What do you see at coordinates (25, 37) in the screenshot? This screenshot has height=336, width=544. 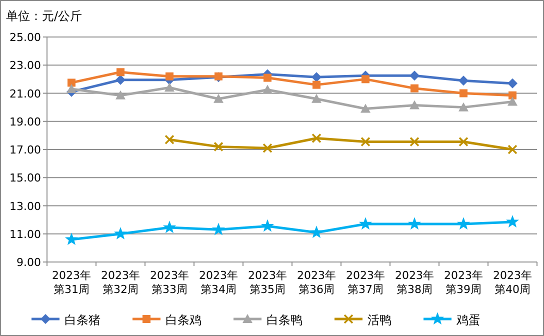 I see `y-tick-label: 25.00` at bounding box center [25, 37].